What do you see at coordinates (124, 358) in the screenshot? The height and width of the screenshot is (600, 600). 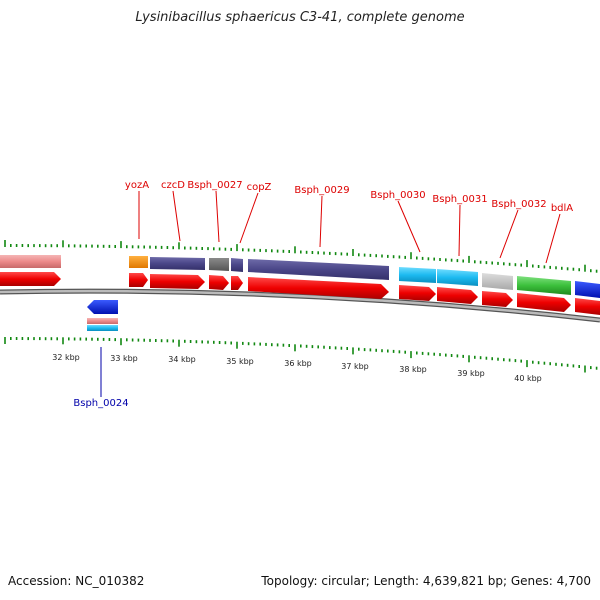 I see `tick-label-33kbp: 33 kbp` at bounding box center [124, 358].